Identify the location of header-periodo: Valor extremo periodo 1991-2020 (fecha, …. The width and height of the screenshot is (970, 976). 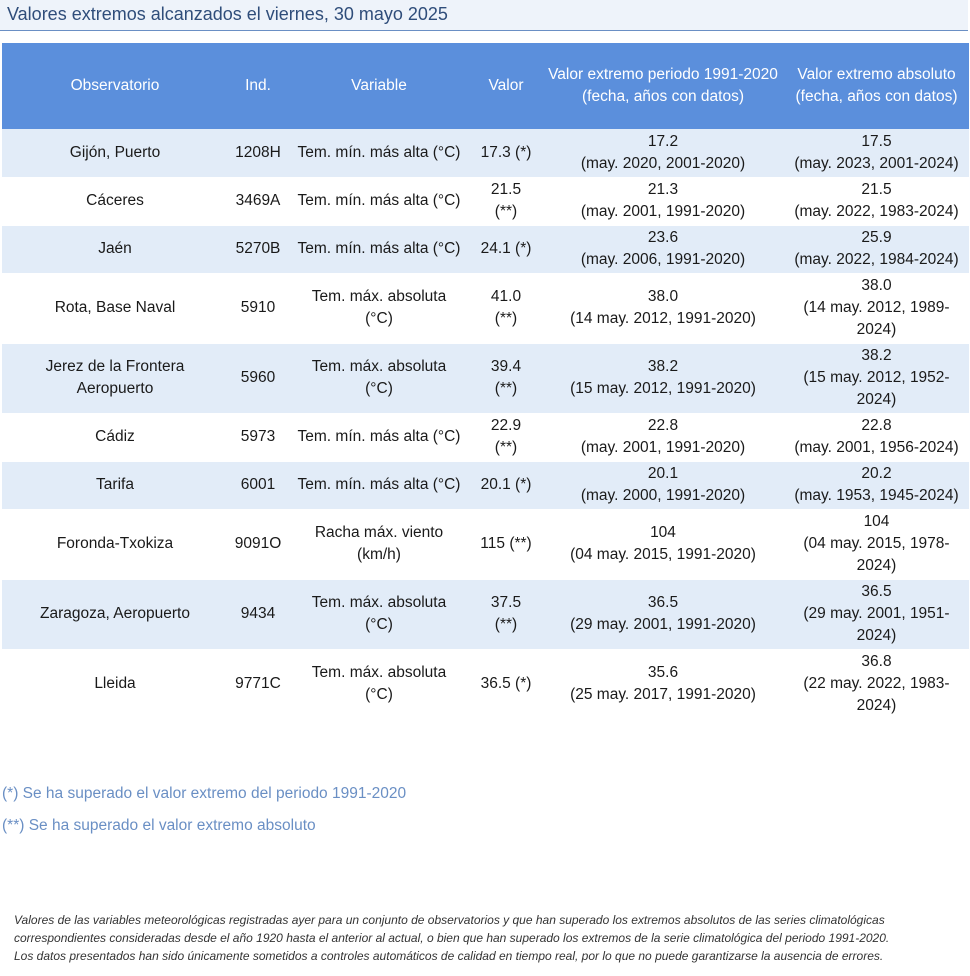
(663, 85).